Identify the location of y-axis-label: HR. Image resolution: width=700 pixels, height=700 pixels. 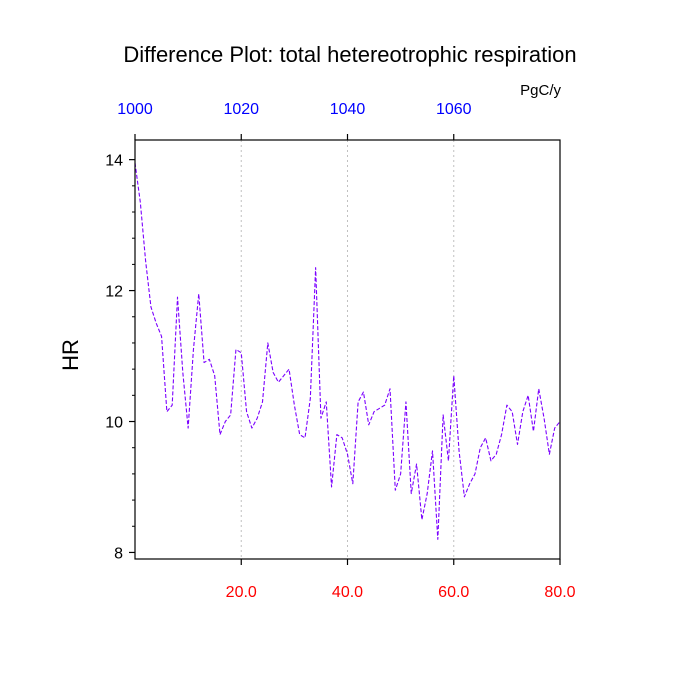
(70, 355).